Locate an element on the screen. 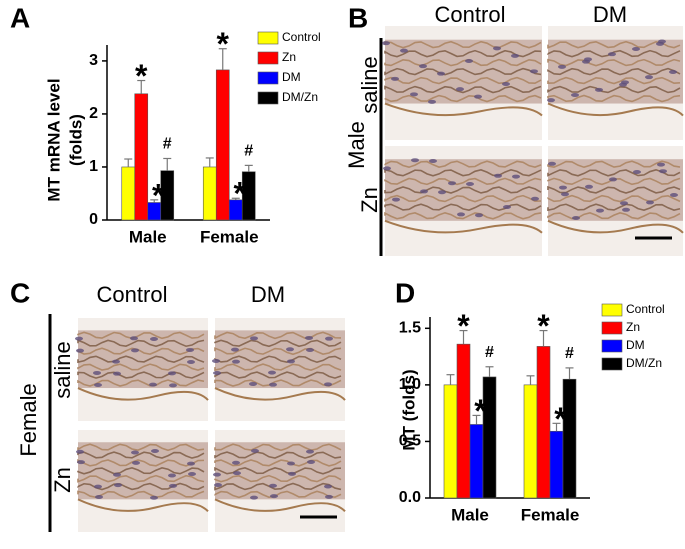  panel-letter: A is located at coordinates (20, 17).